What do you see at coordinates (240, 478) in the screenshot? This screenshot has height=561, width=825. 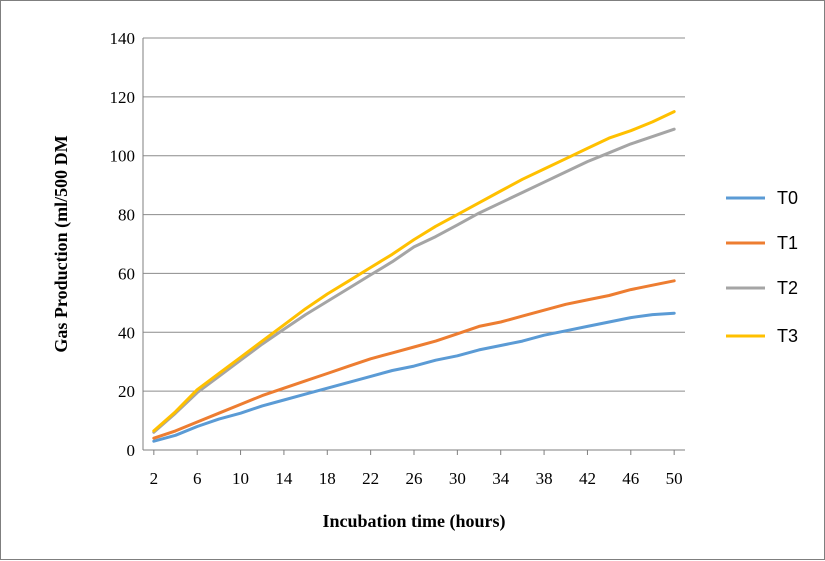 I see `x-tick-label: 10` at bounding box center [240, 478].